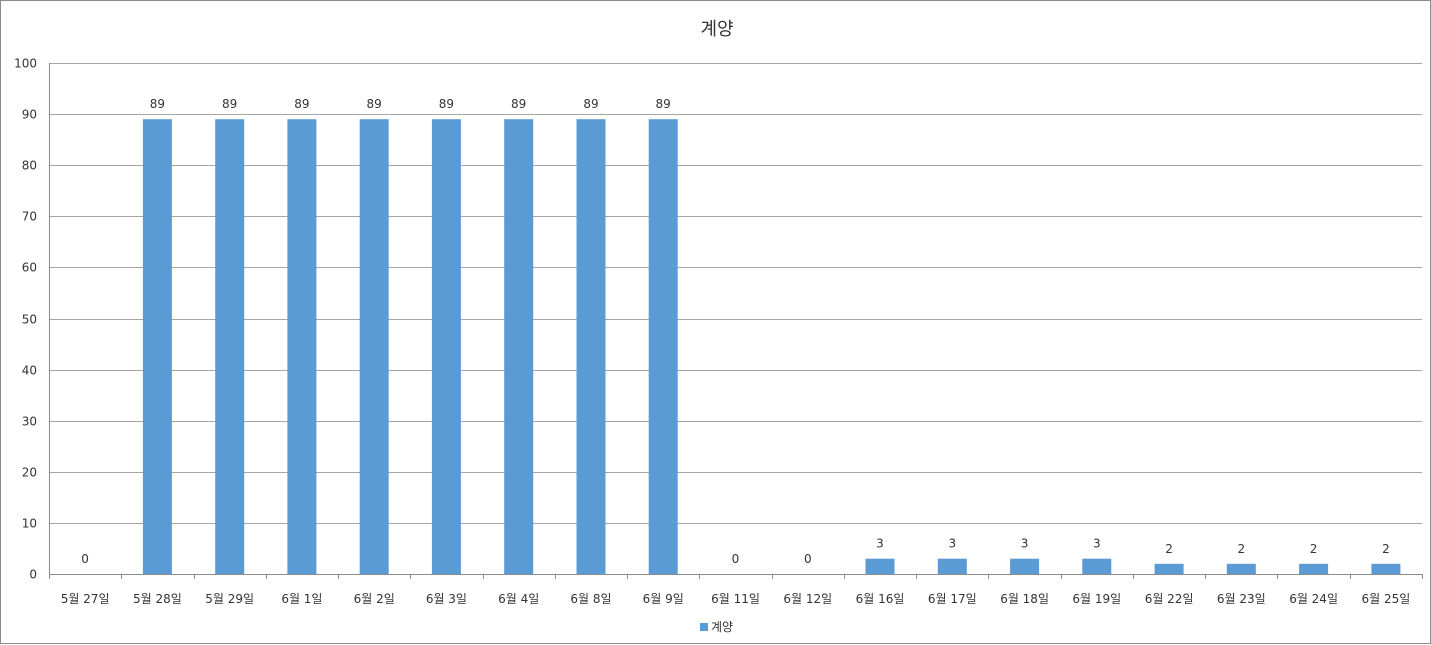 This screenshot has width=1431, height=645. What do you see at coordinates (157, 599) in the screenshot?
I see `x-tick-label: 5월 28일` at bounding box center [157, 599].